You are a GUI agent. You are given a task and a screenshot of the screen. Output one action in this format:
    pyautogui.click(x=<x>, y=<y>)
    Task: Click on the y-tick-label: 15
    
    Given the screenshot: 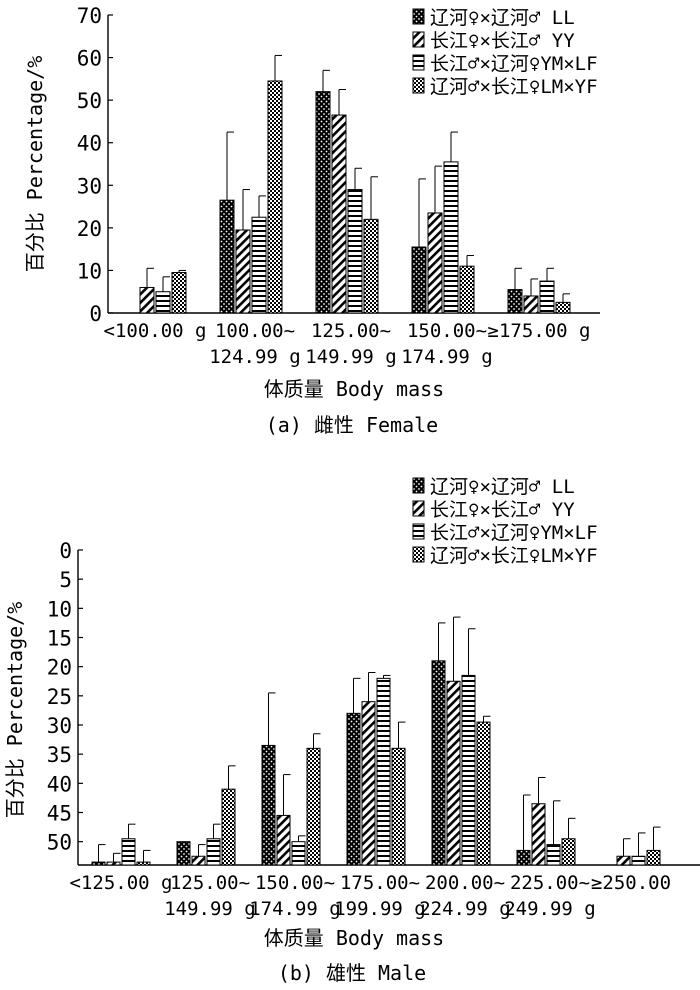 What is the action you would take?
    pyautogui.click(x=59, y=639)
    